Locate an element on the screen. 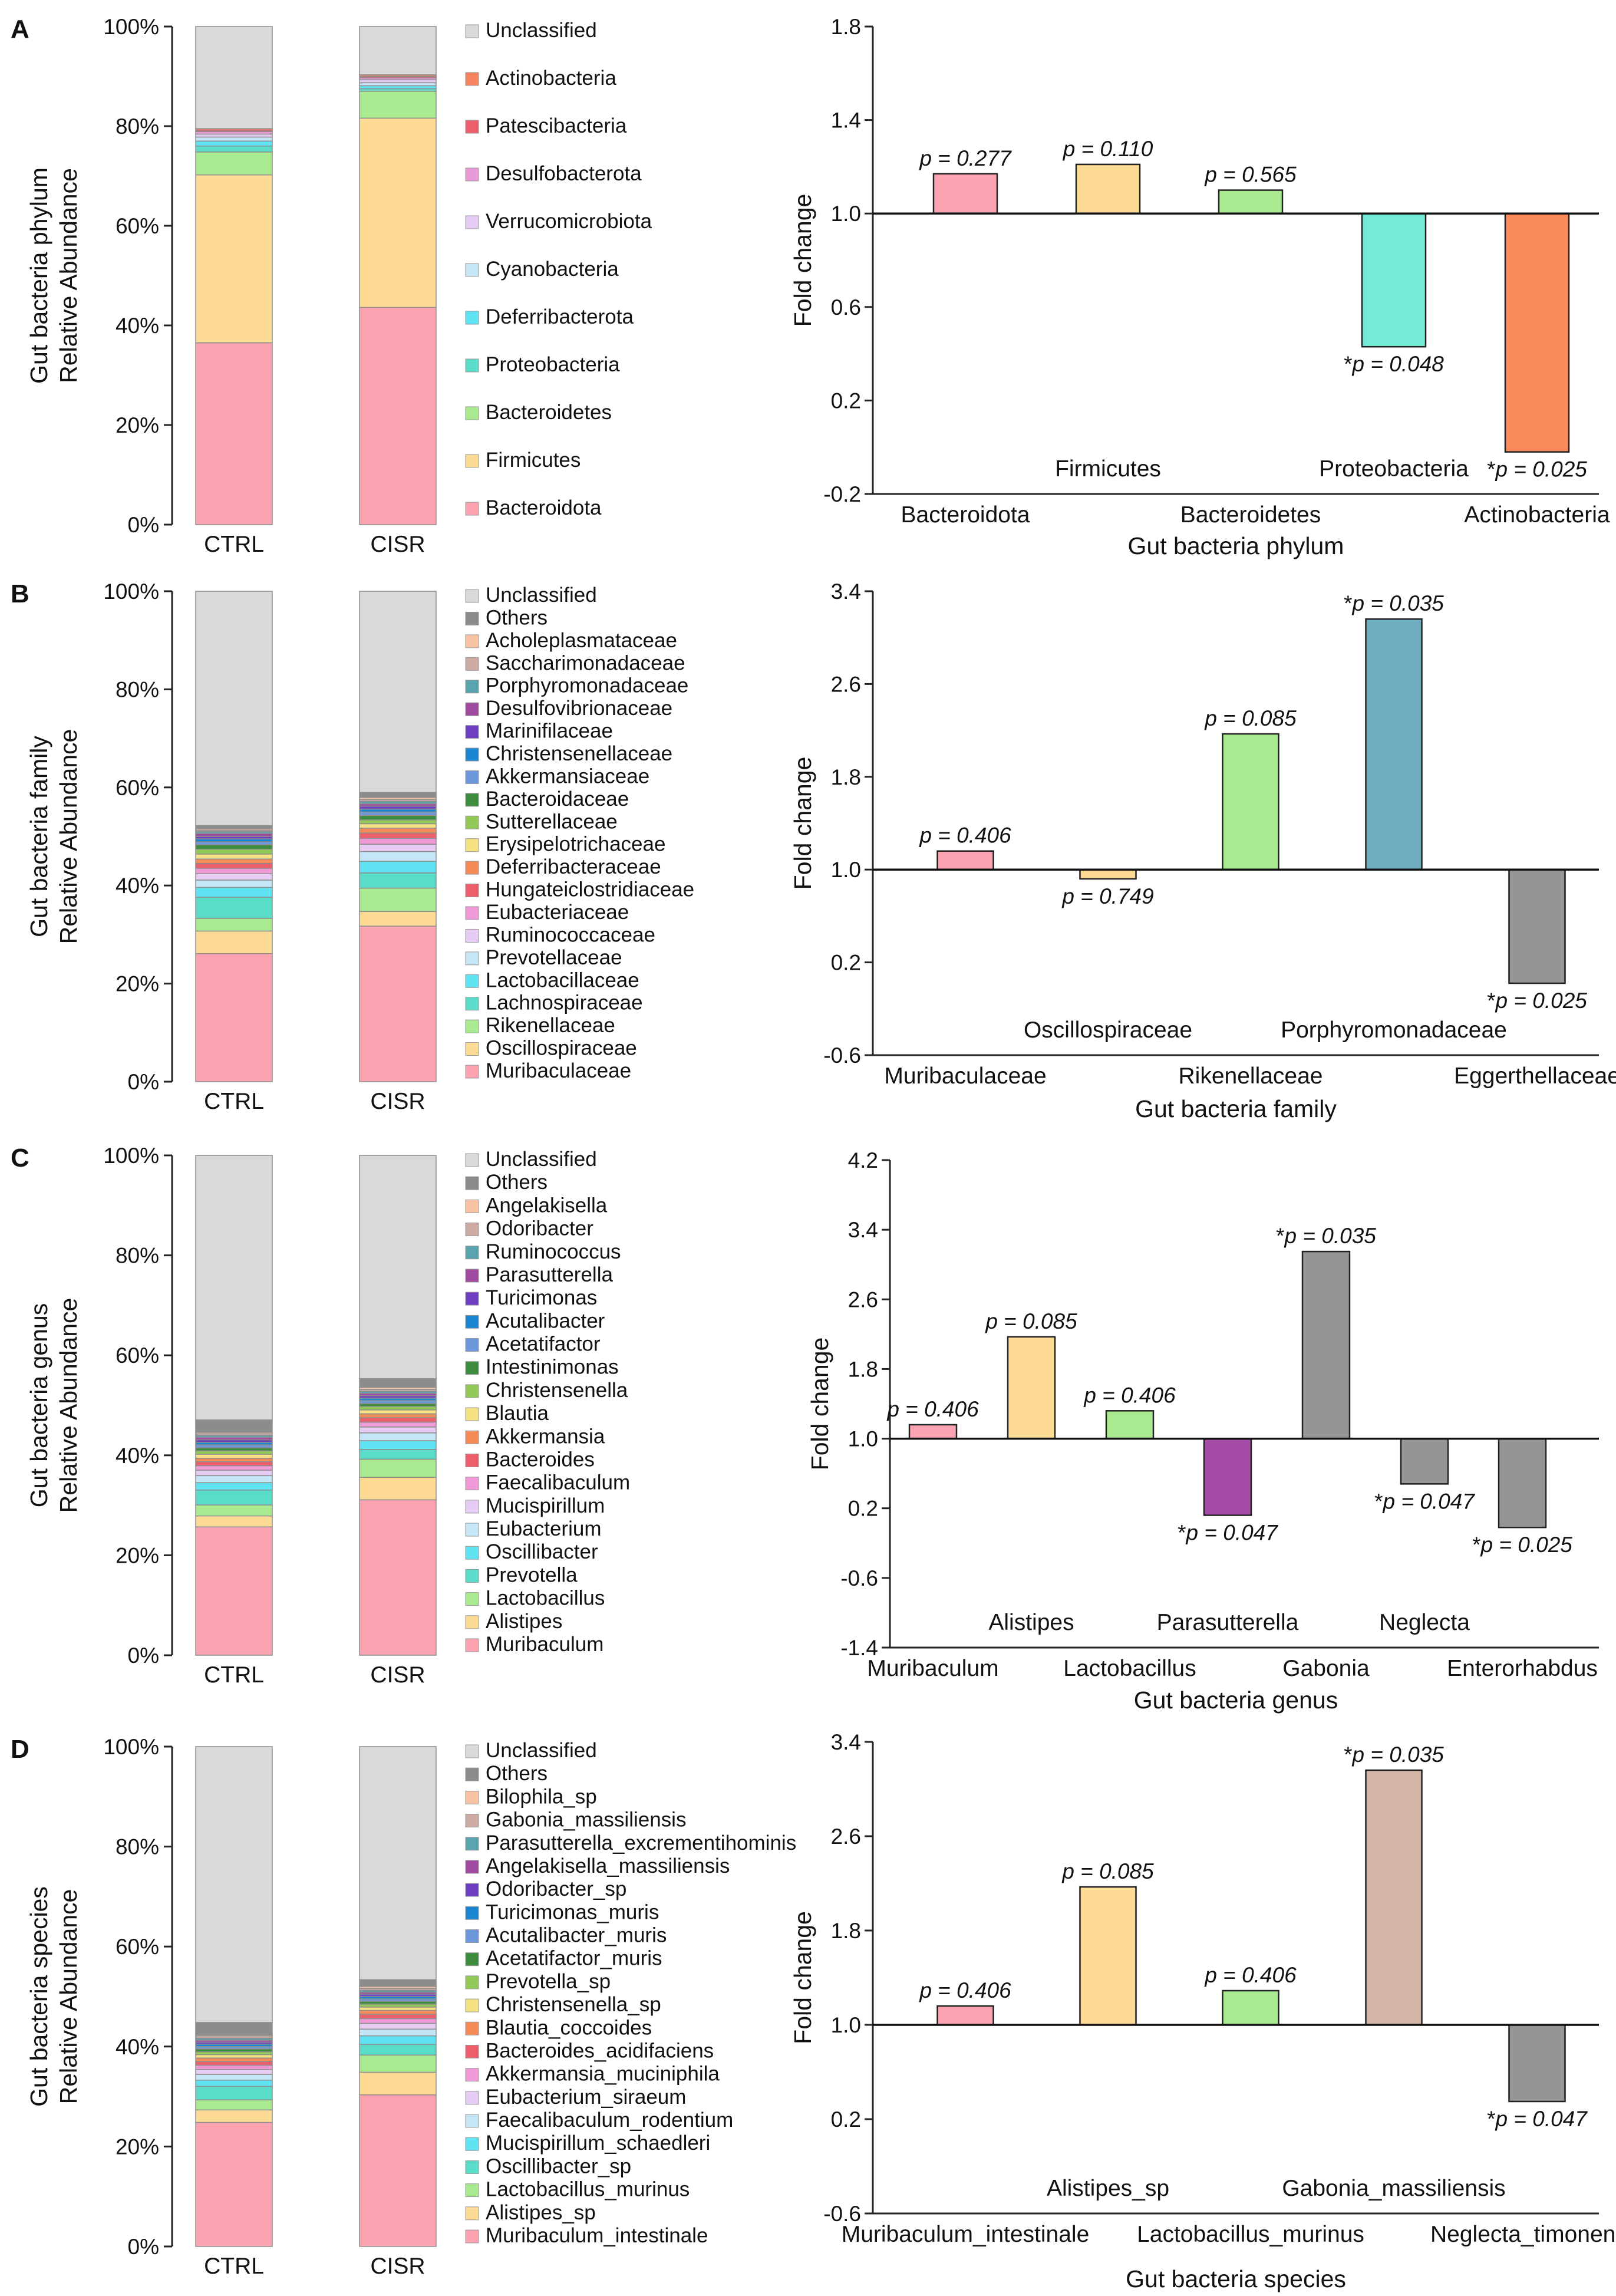  fold-bar: Gabonia_massiliensis*p = 0.035 is located at coordinates (1393, 1971).